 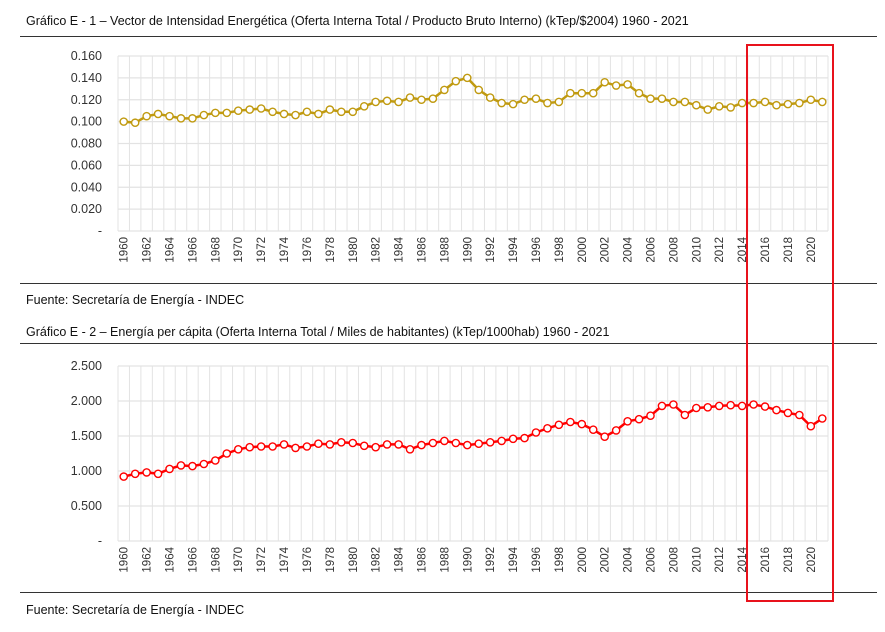 What do you see at coordinates (685, 415) in the screenshot?
I see `data-point-2009` at bounding box center [685, 415].